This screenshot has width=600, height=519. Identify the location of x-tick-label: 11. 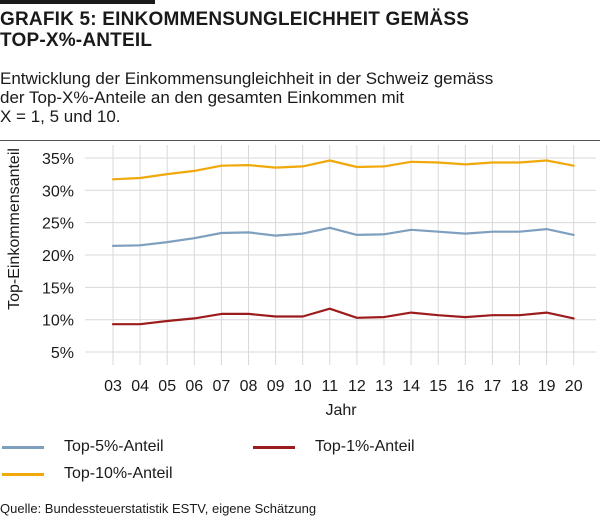
(329, 386).